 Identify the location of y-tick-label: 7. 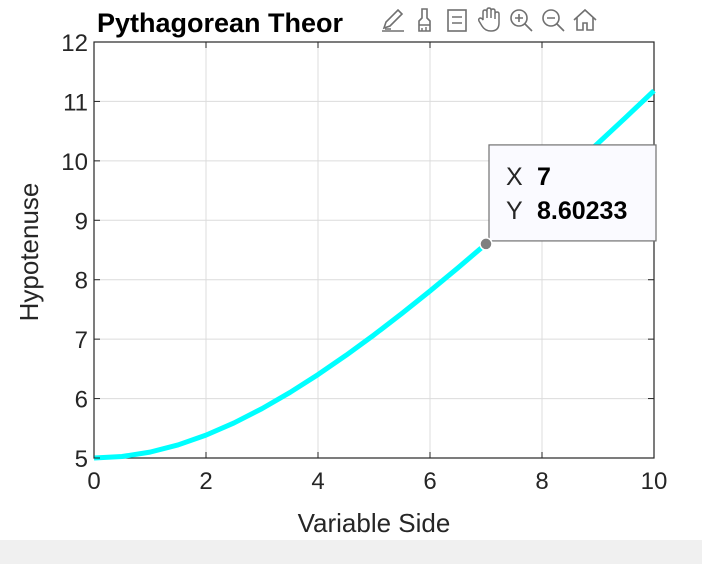
(81, 340).